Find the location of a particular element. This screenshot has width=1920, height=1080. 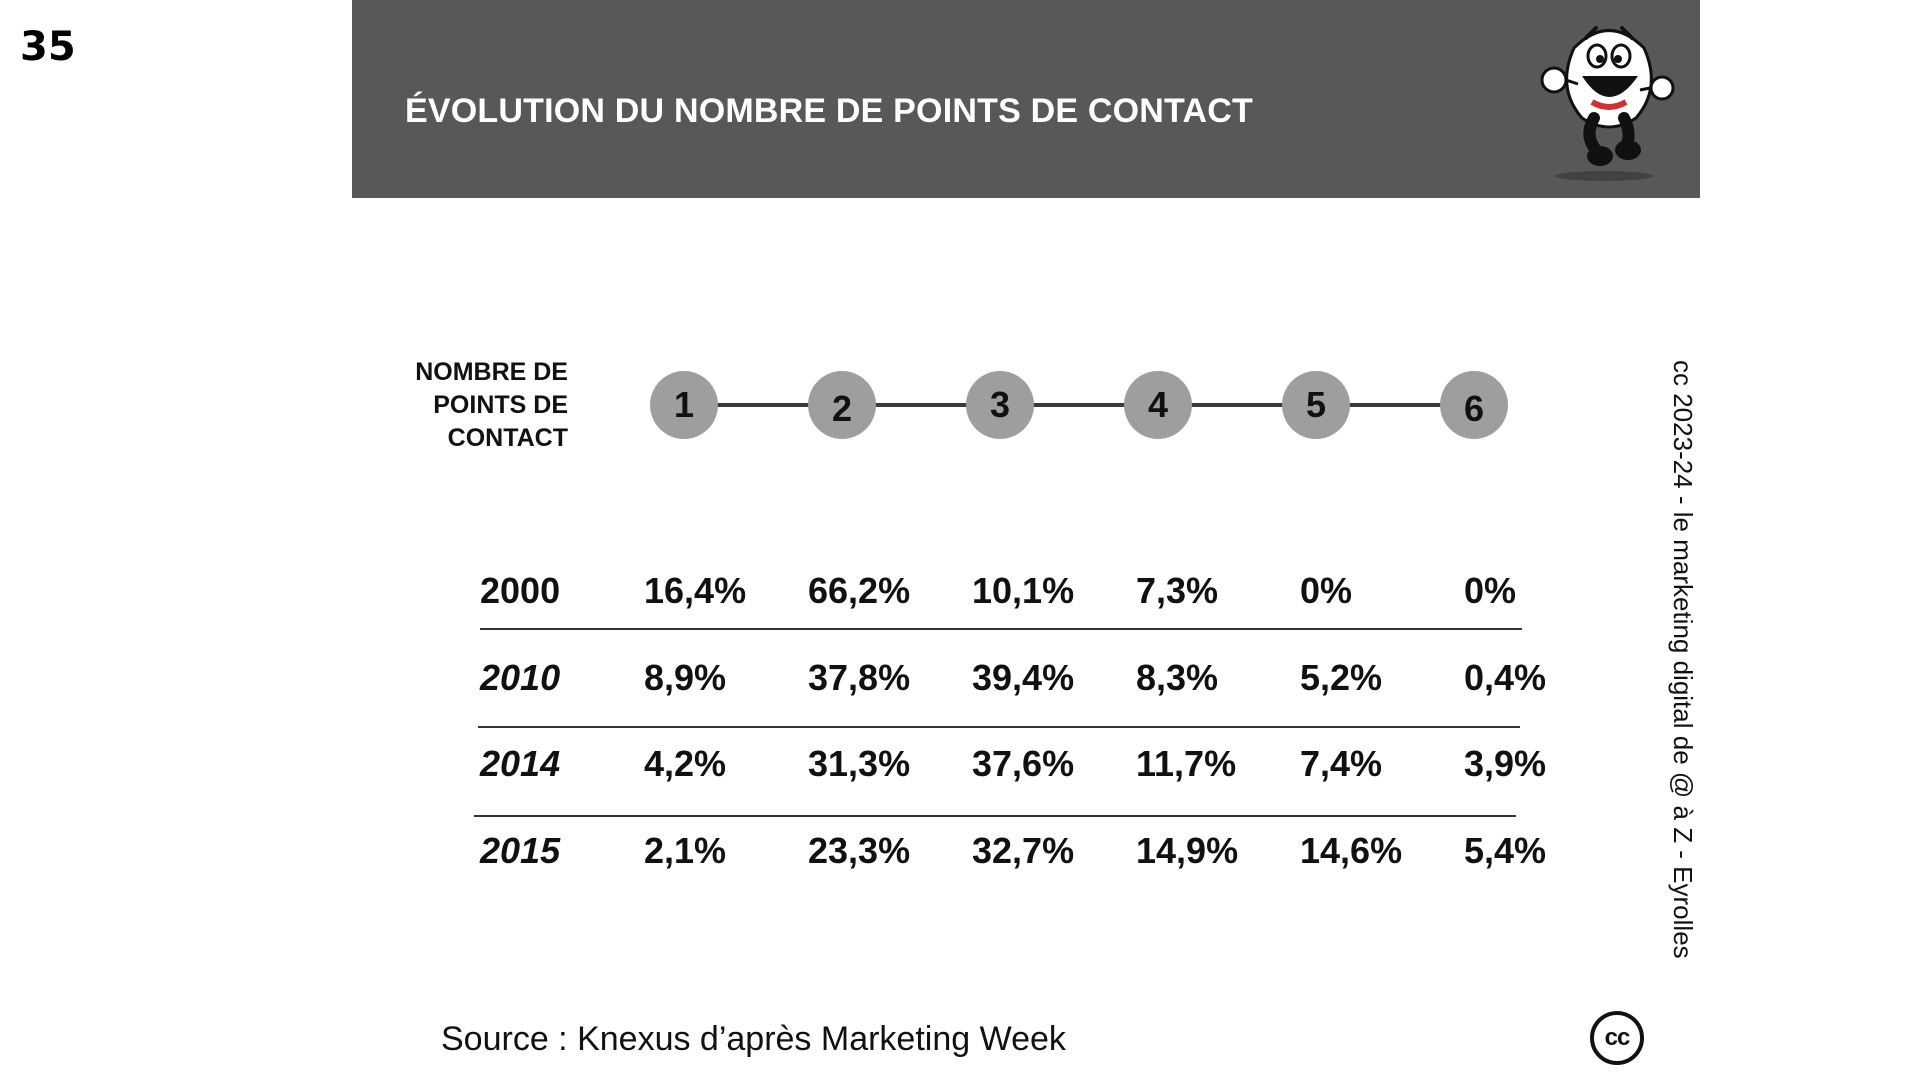

contact-point-label-3: 3 is located at coordinates (1000, 404).